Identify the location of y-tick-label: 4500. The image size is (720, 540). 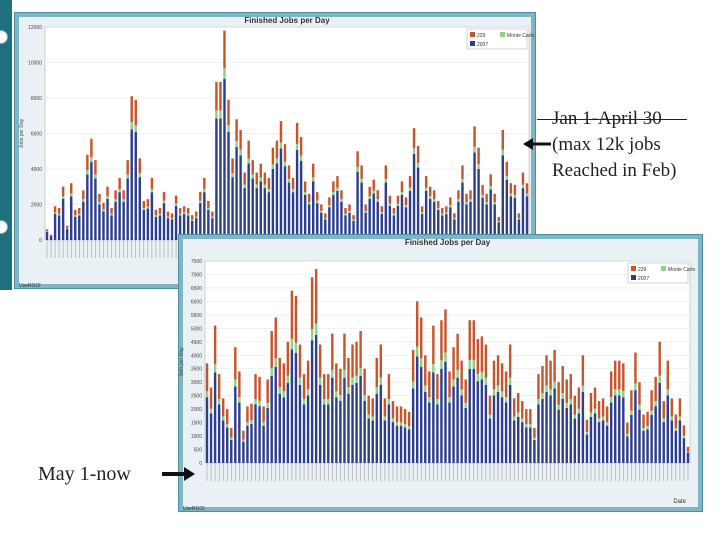
(196, 343).